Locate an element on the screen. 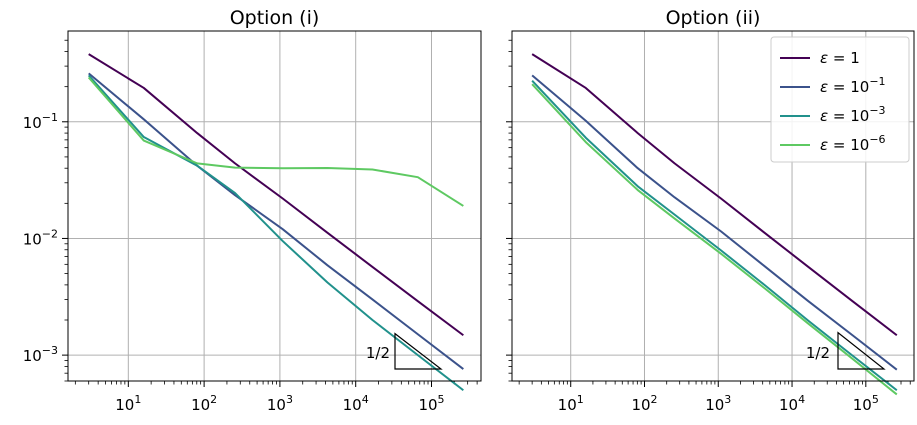  legend-label-eps1e-1: ε = 10−1 is located at coordinates (853, 85).